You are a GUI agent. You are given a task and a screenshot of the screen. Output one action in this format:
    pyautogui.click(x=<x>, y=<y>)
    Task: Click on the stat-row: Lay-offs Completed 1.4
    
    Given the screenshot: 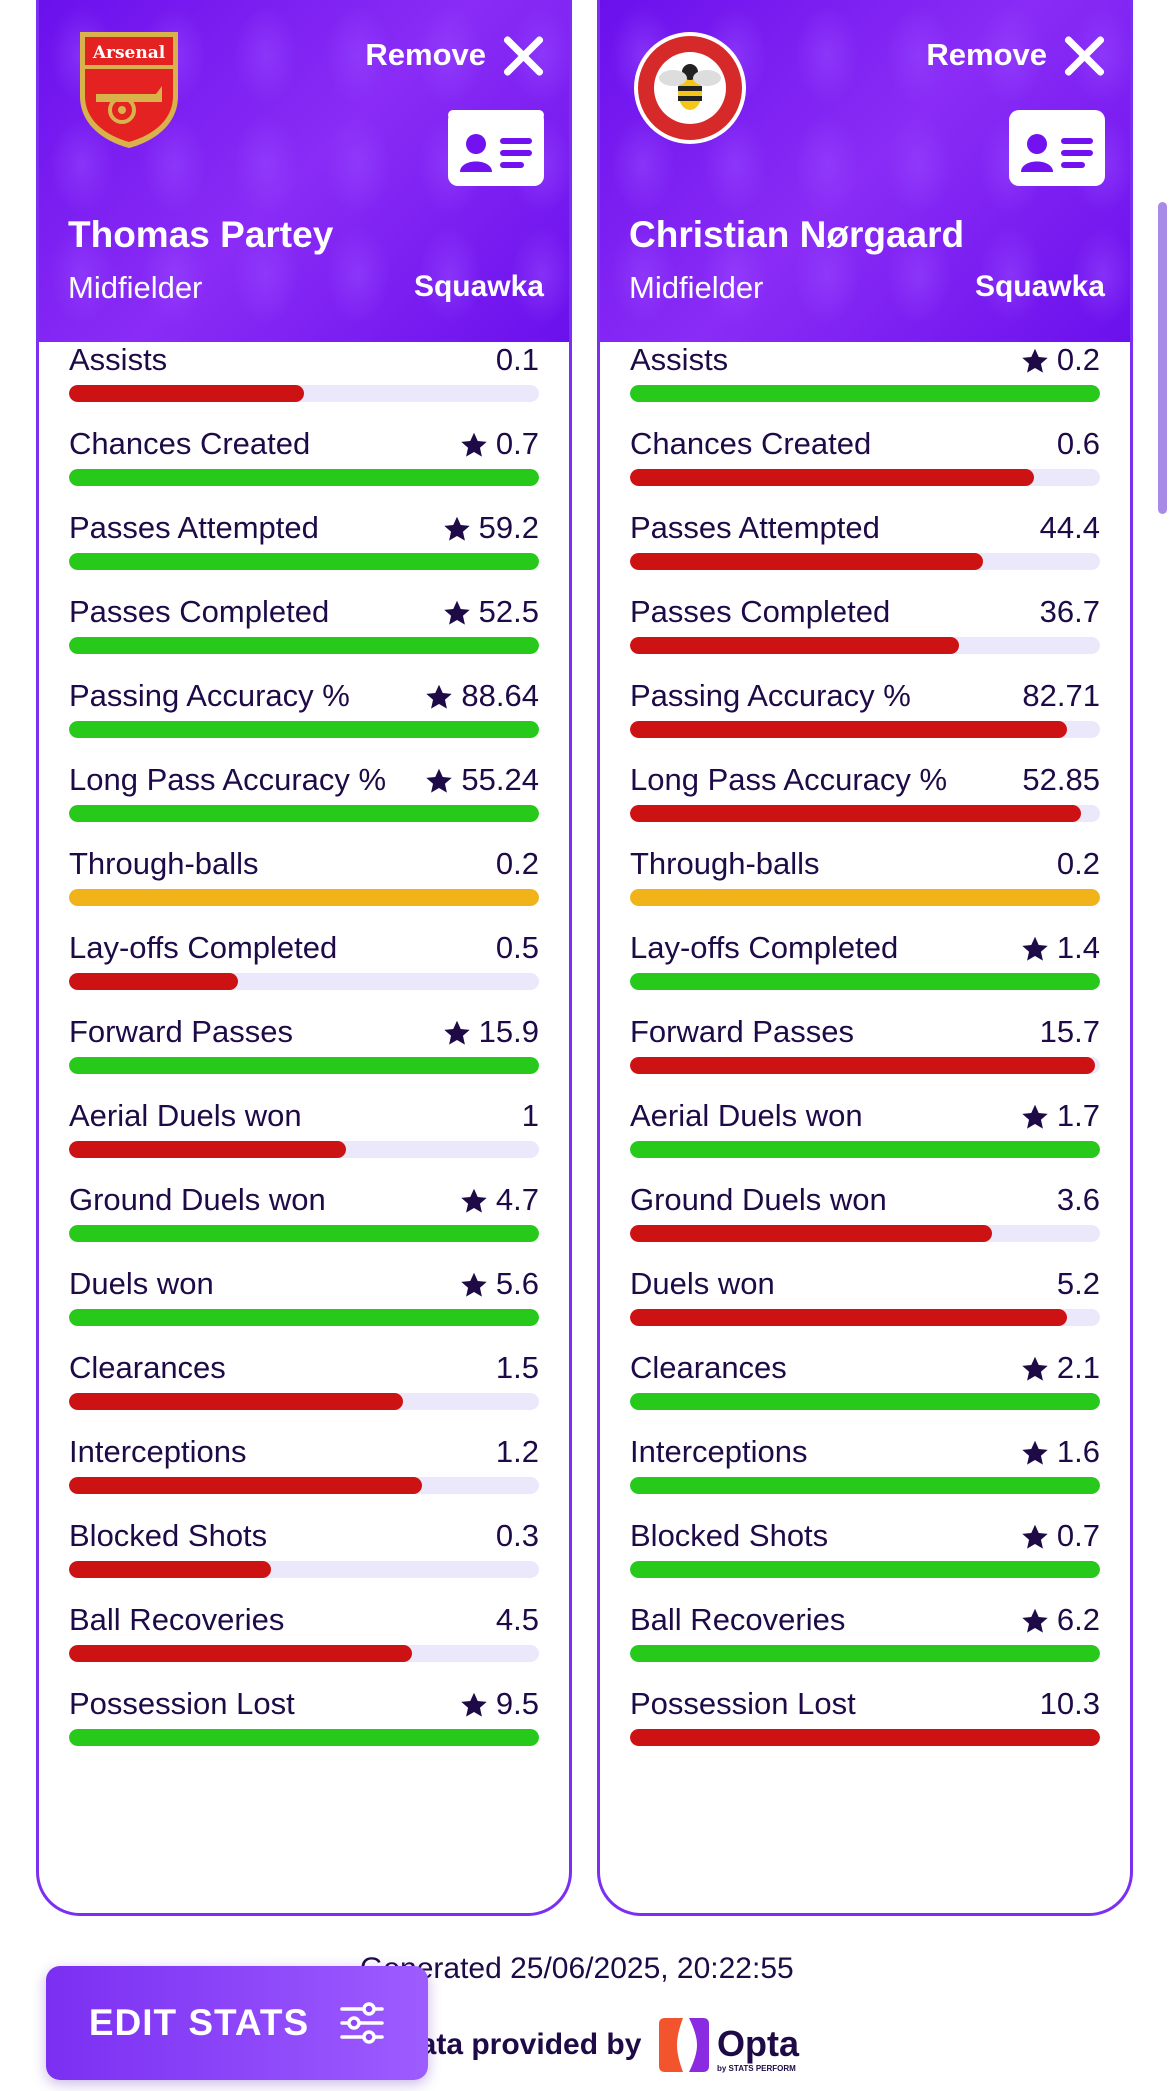 What is the action you would take?
    pyautogui.click(x=865, y=971)
    